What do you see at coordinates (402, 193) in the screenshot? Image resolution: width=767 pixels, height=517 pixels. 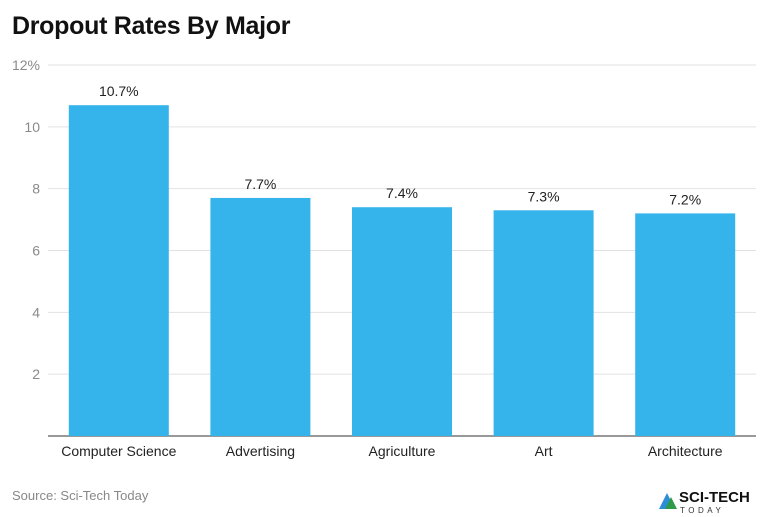 I see `data-label: 7.4%` at bounding box center [402, 193].